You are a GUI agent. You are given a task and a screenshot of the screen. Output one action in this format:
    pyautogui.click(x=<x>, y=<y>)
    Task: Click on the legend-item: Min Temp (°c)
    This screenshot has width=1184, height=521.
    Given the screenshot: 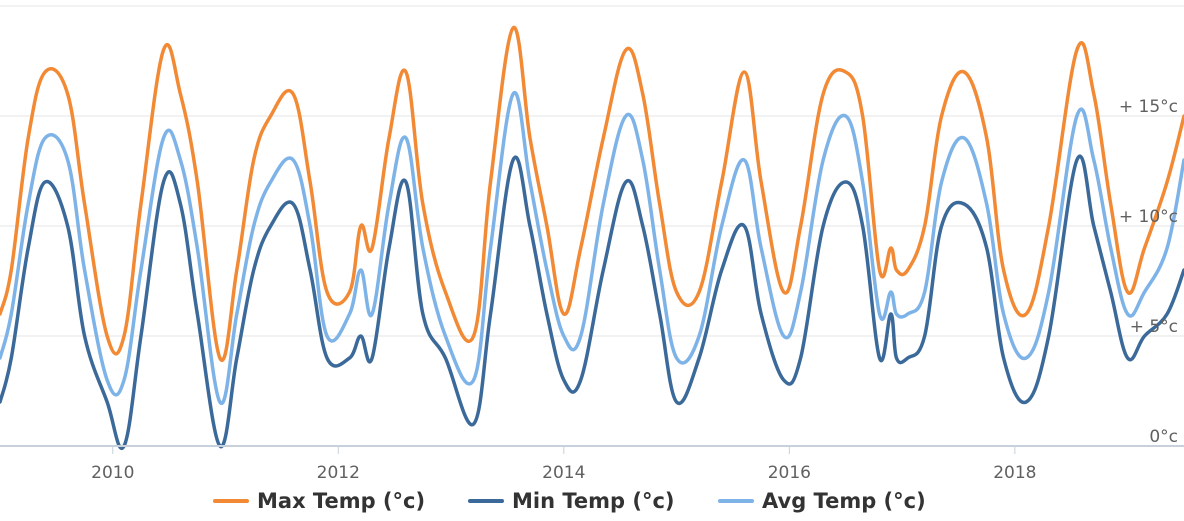 What is the action you would take?
    pyautogui.click(x=571, y=501)
    